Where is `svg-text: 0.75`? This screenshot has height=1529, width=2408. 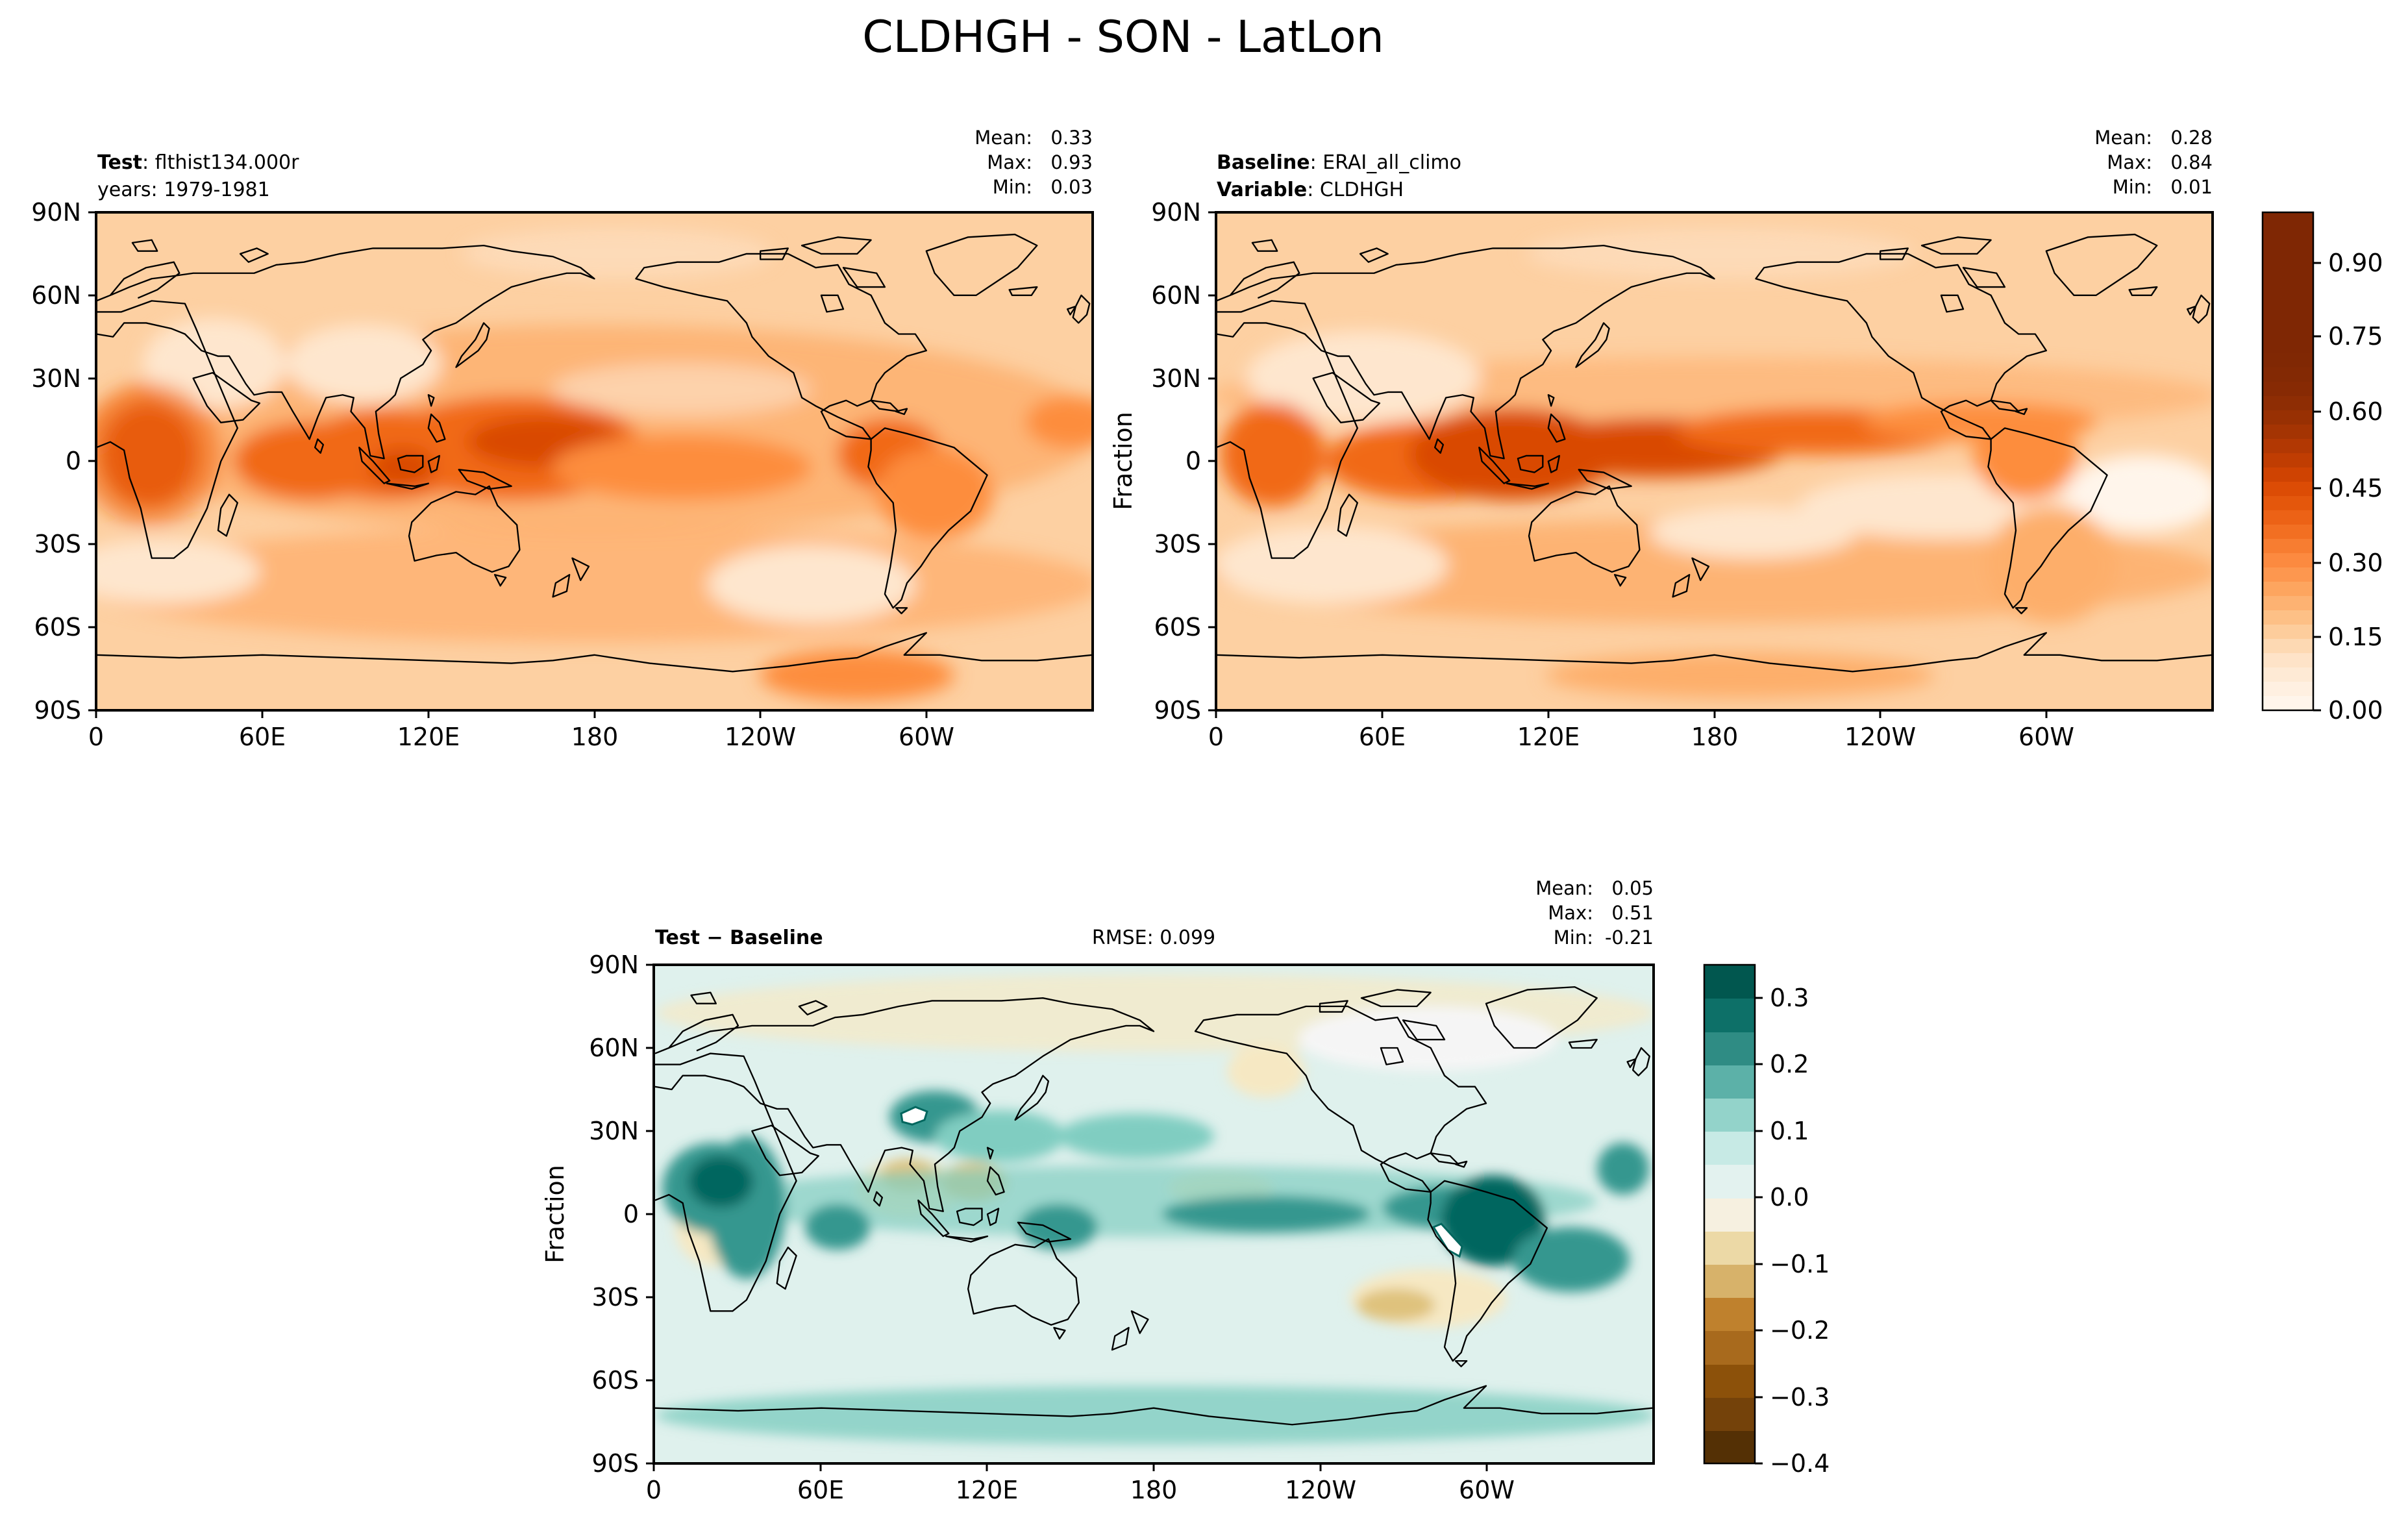 svg-text: 0.75 is located at coordinates (2355, 336).